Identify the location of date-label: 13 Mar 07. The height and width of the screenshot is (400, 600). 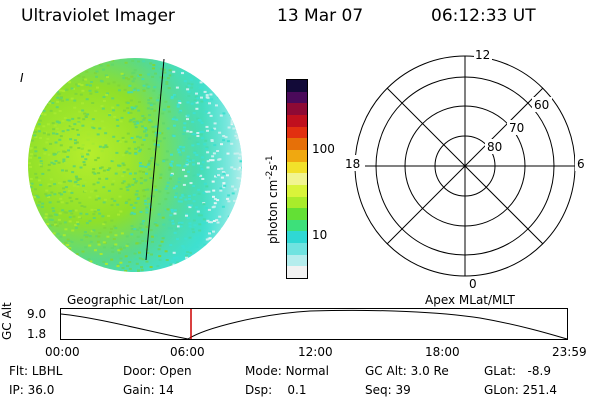
(320, 16).